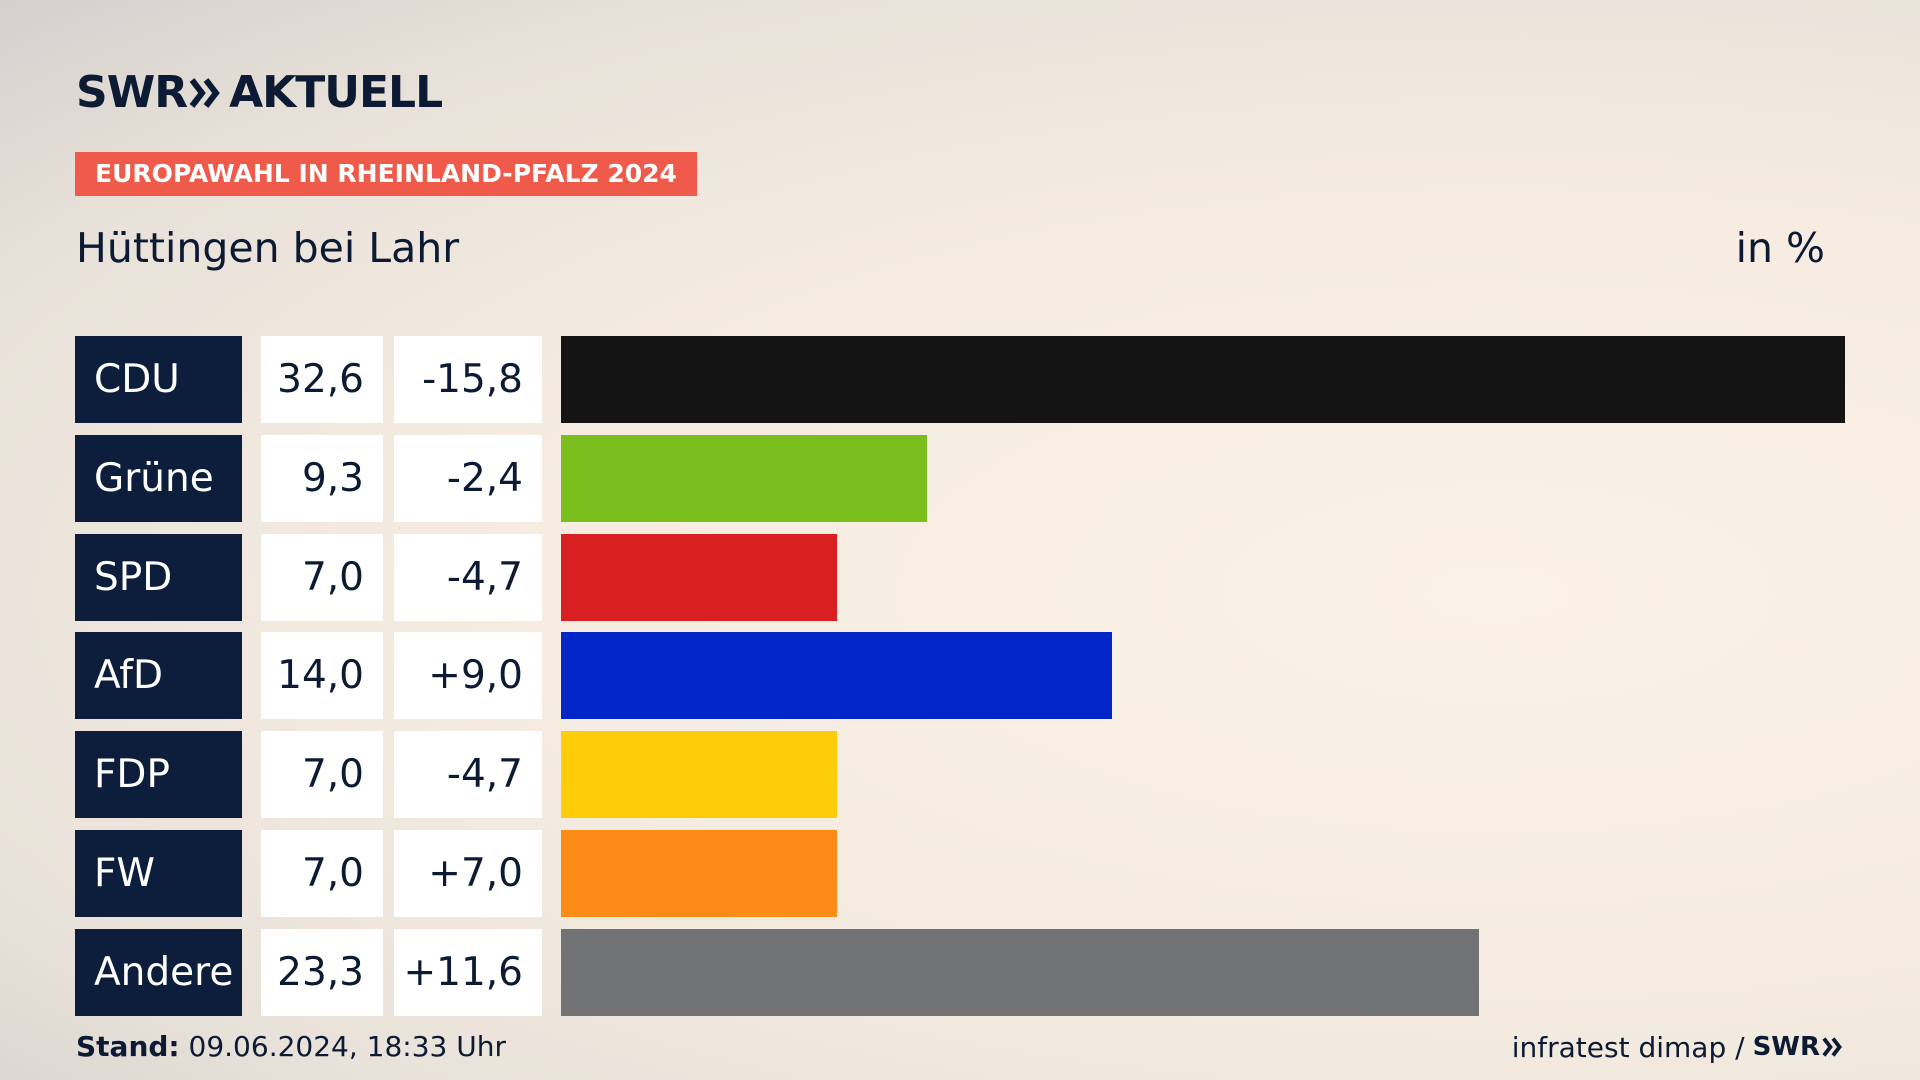  Describe the element at coordinates (1832, 1047) in the screenshot. I see `double-chevron-small-icon` at that location.